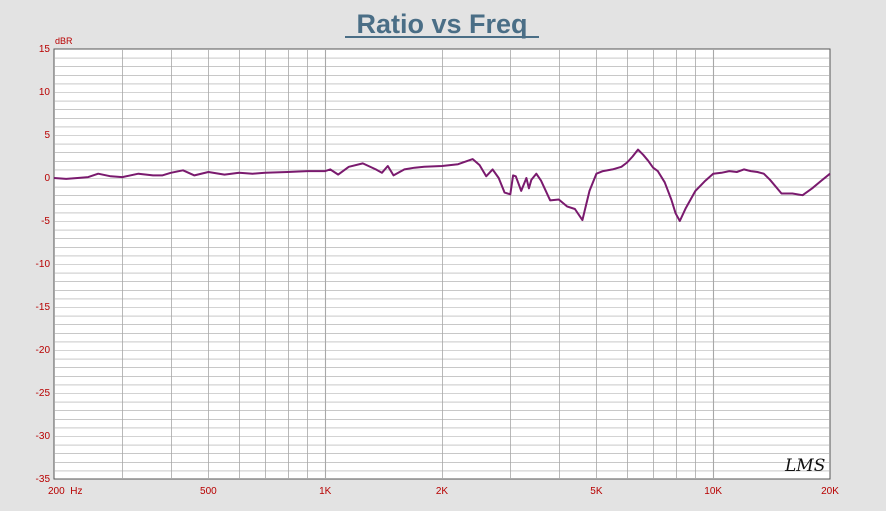  Describe the element at coordinates (45, 92) in the screenshot. I see `y-tick-label: 10` at that location.